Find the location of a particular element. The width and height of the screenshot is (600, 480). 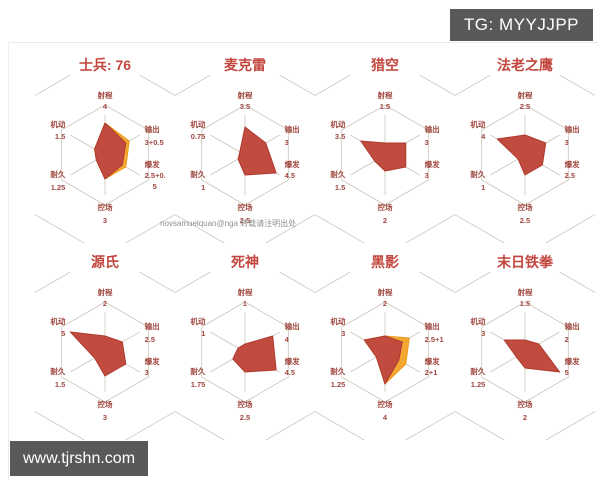

chart-title: 猎空 is located at coordinates (385, 65).